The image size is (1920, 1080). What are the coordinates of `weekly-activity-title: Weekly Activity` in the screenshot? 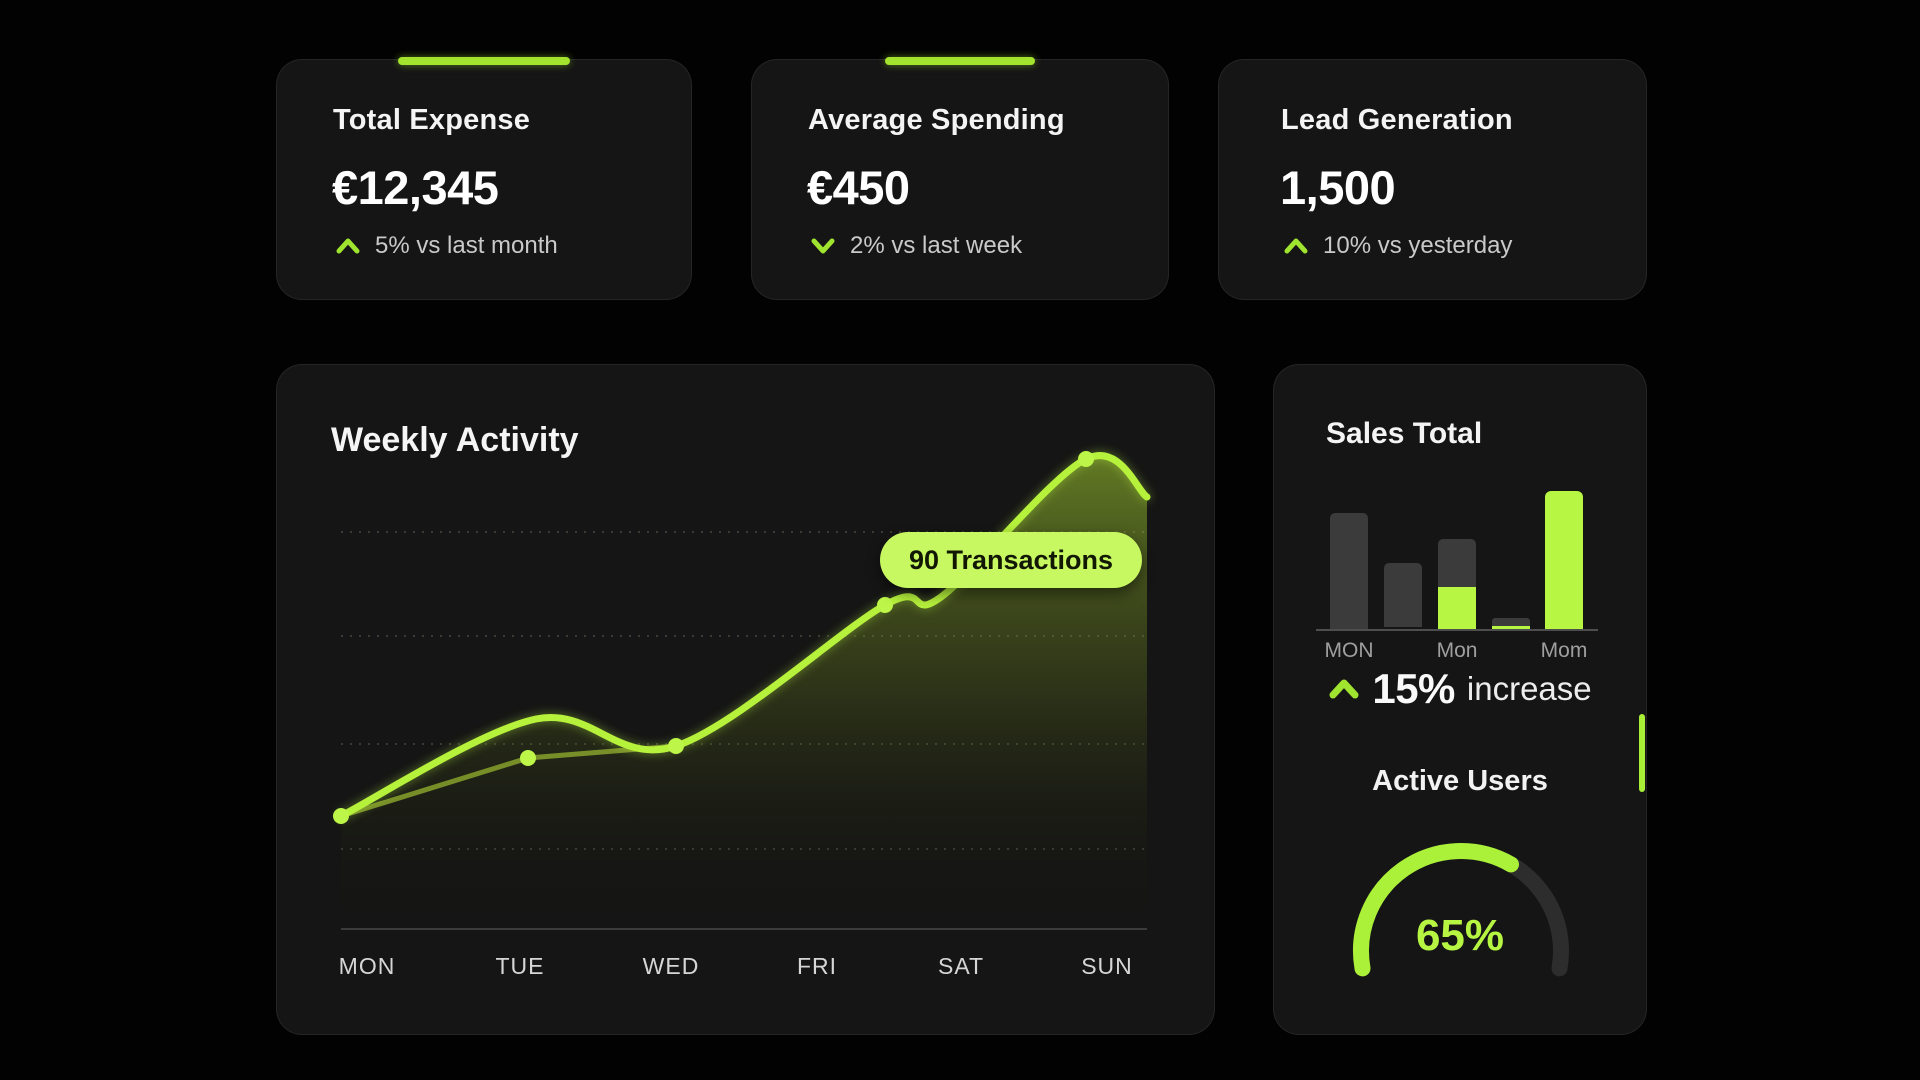 It's located at (455, 440).